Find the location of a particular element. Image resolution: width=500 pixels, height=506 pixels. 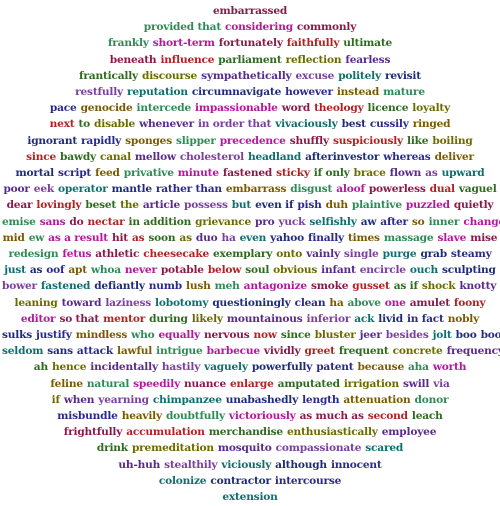

cloud-word: flown is located at coordinates (405, 173).